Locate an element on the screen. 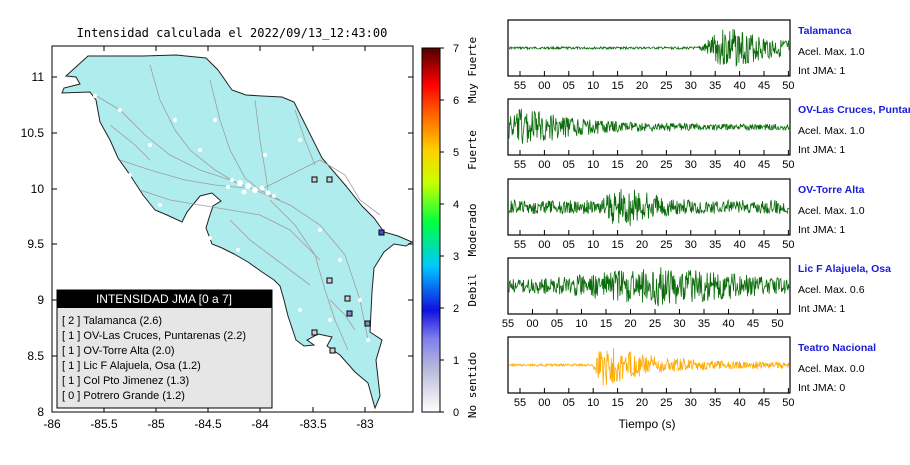  map-y-tick-label: 11 is located at coordinates (38, 77).